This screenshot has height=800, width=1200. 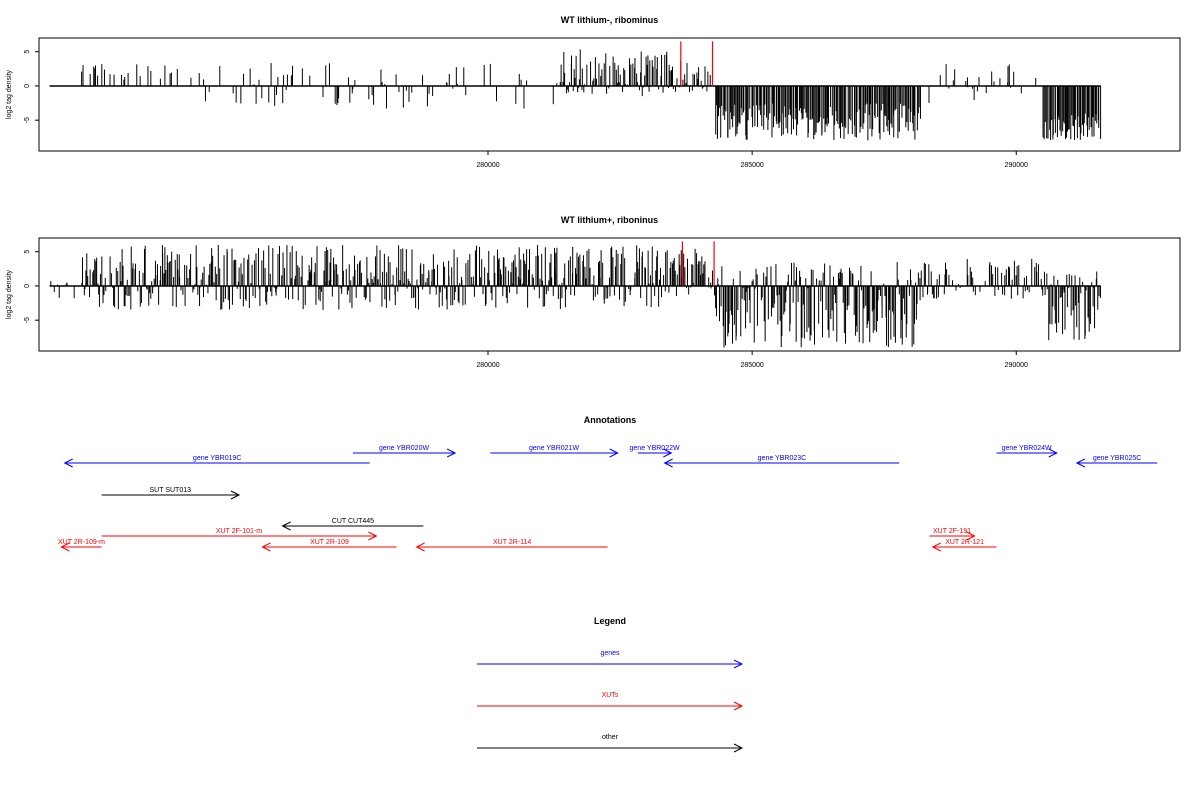 What do you see at coordinates (239, 531) in the screenshot?
I see `feature-label: XUT 2F-101-m` at bounding box center [239, 531].